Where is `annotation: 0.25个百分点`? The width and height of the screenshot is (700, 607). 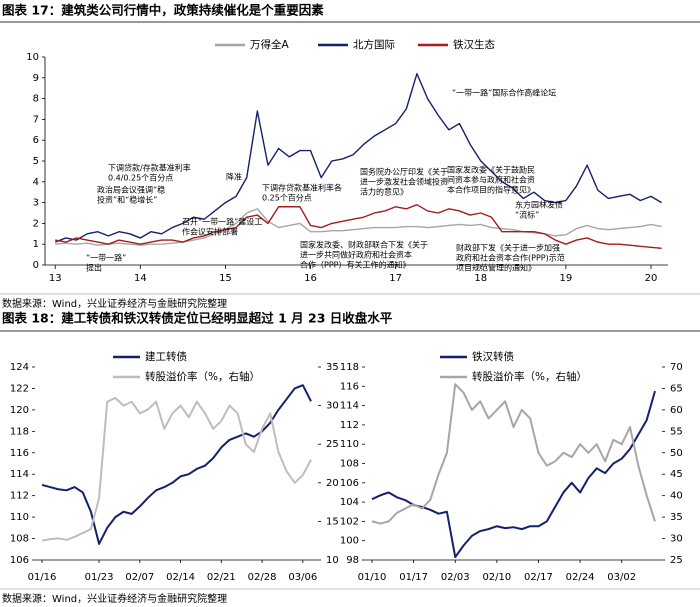 annotation: 0.25个百分点 is located at coordinates (287, 198).